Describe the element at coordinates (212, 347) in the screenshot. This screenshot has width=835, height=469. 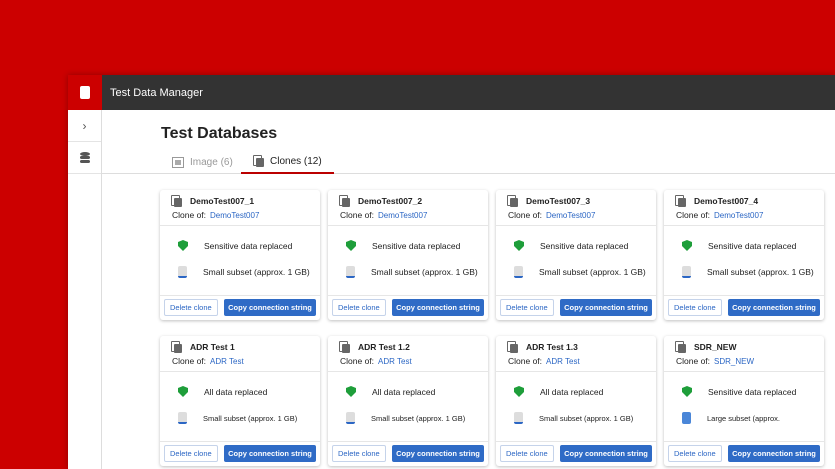
I see `clone-name: ADR Test 1` at that location.